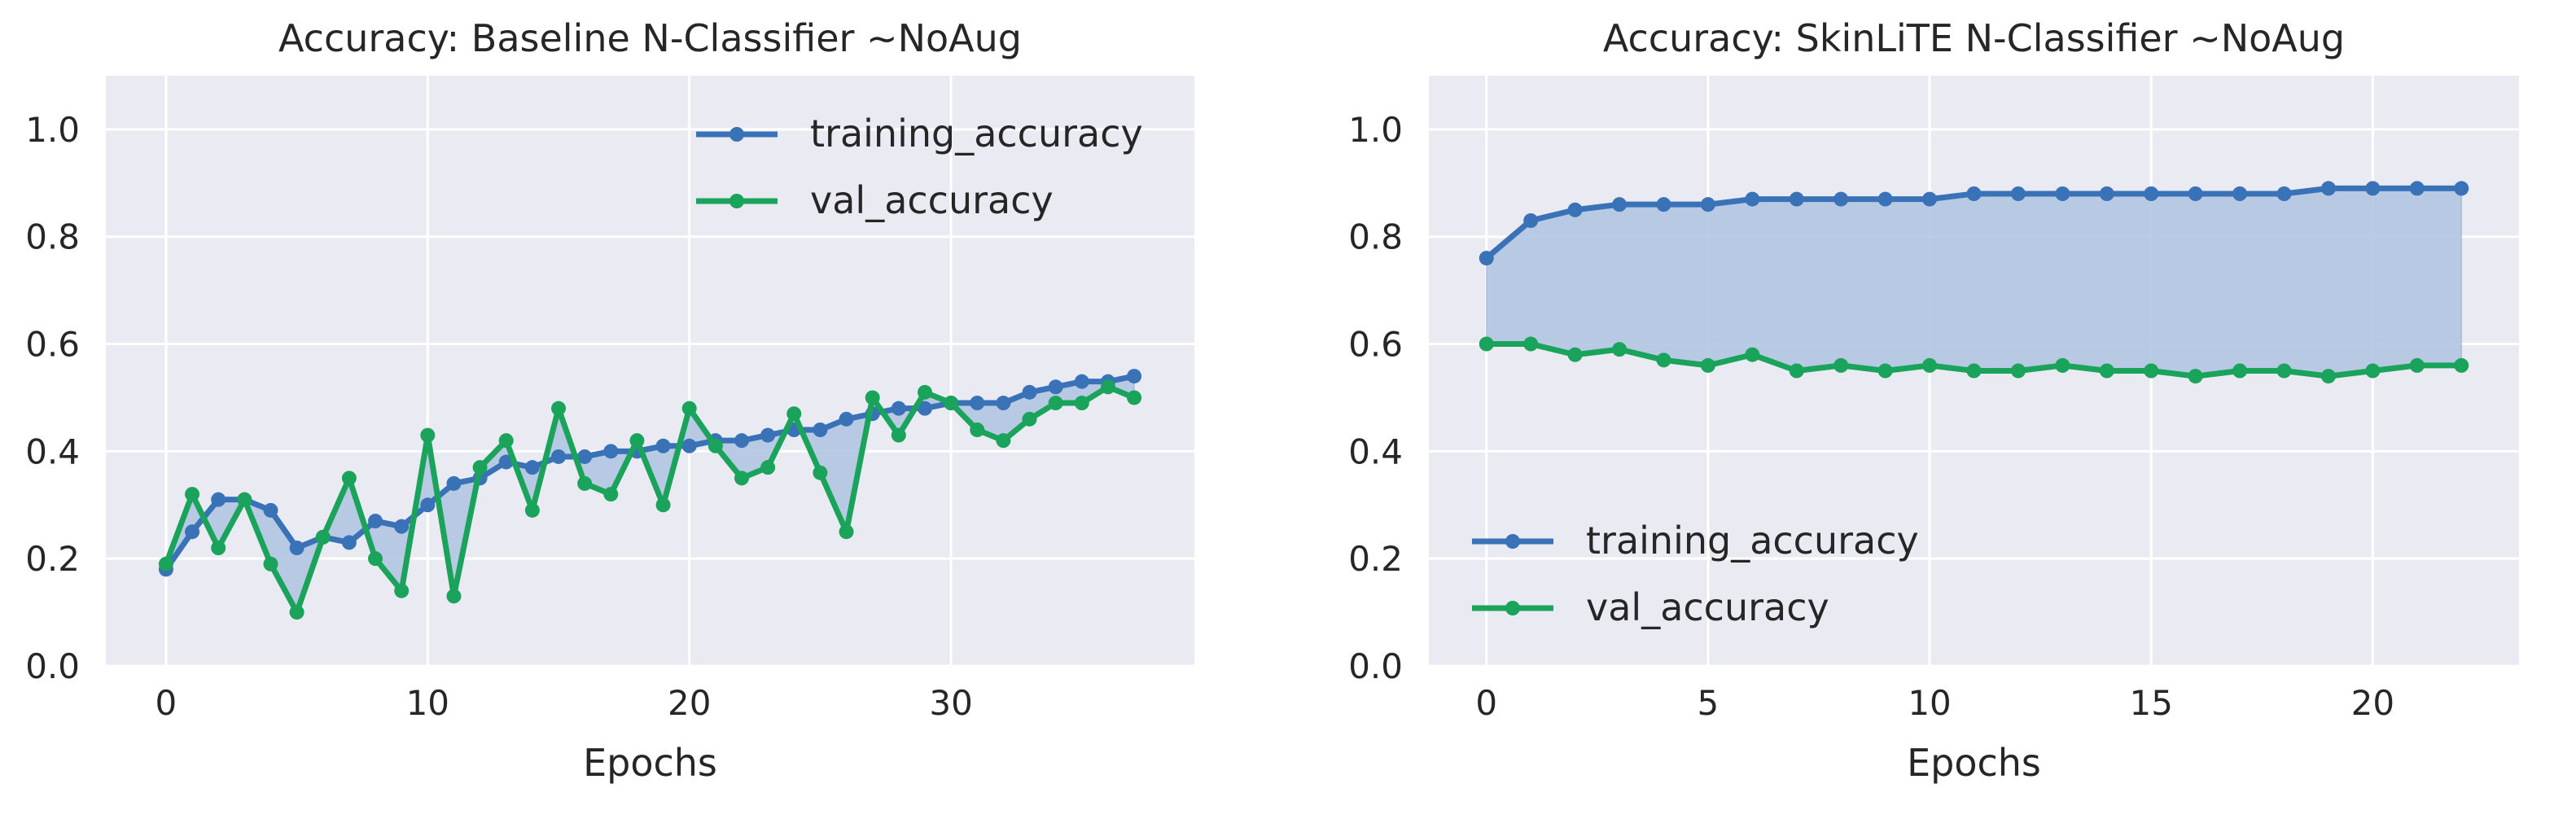 The width and height of the screenshot is (2576, 832). What do you see at coordinates (919, 167) in the screenshot?
I see `legend: training_accuracy val_accuracy` at bounding box center [919, 167].